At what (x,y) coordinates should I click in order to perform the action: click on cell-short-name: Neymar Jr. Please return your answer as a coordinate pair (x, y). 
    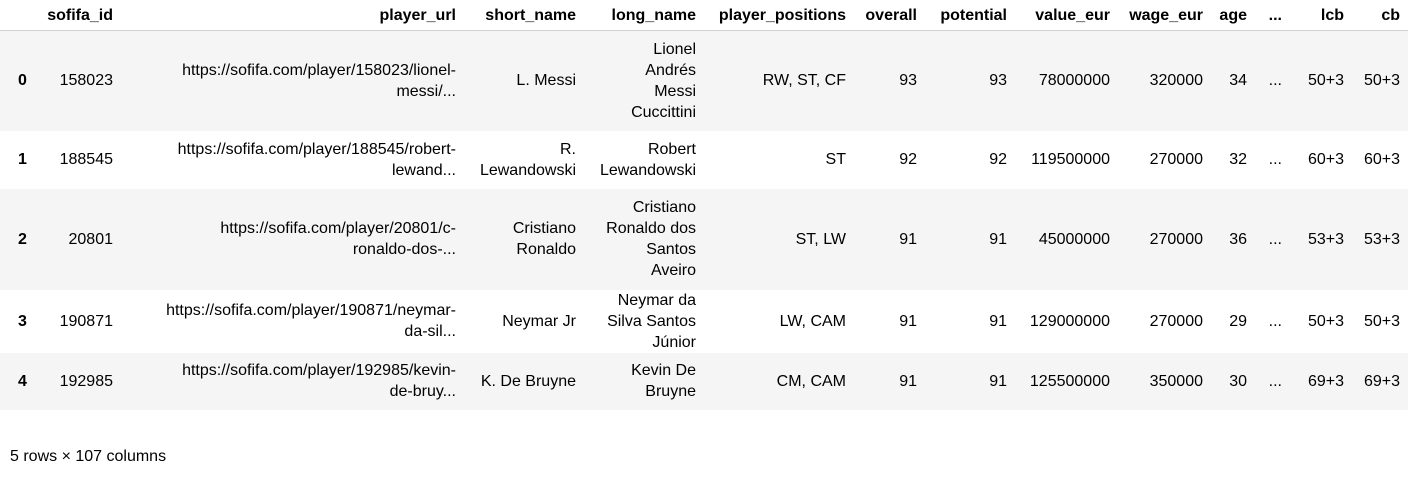
    Looking at the image, I should click on (524, 321).